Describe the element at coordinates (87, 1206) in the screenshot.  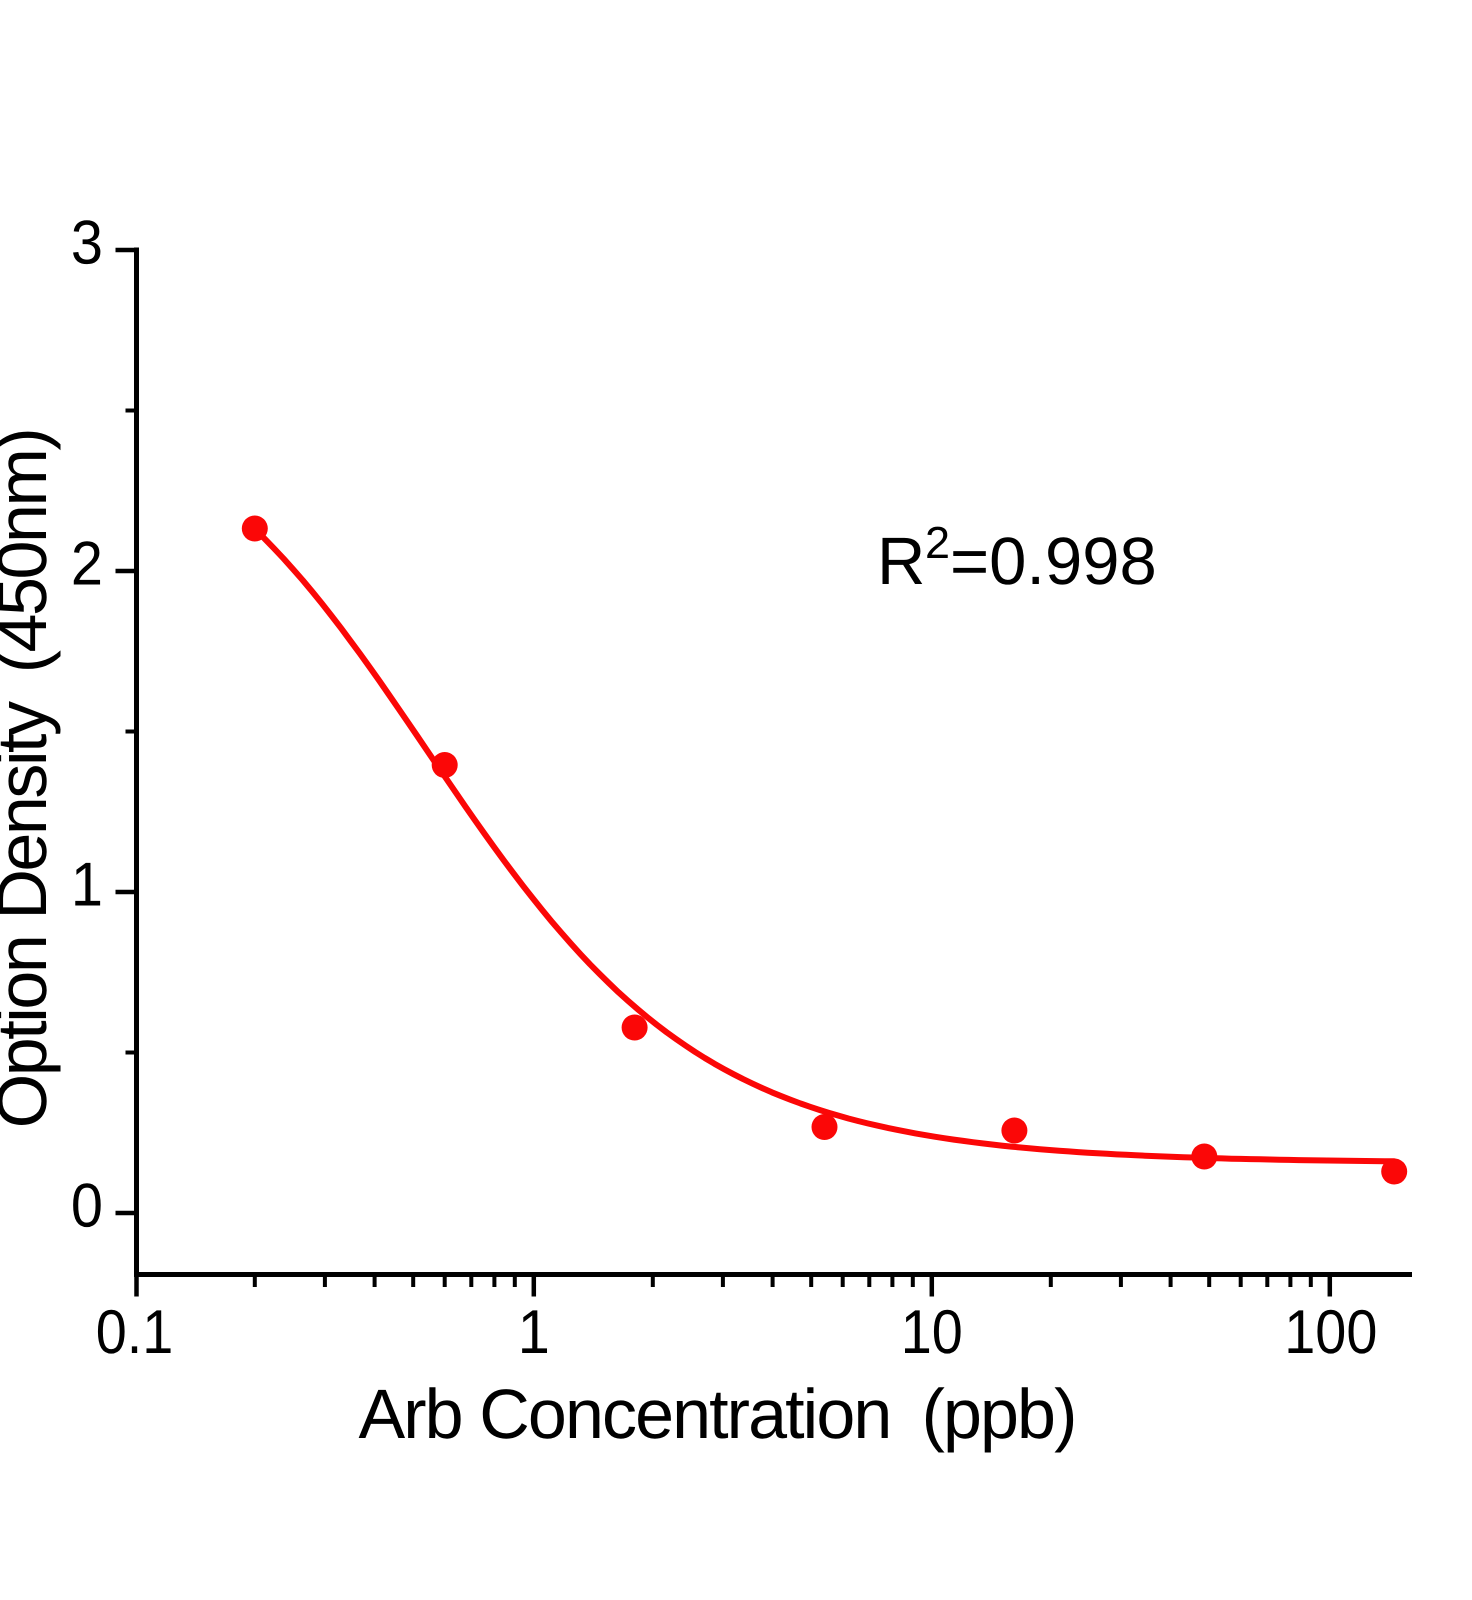
I see `svg-text: 0` at that location.